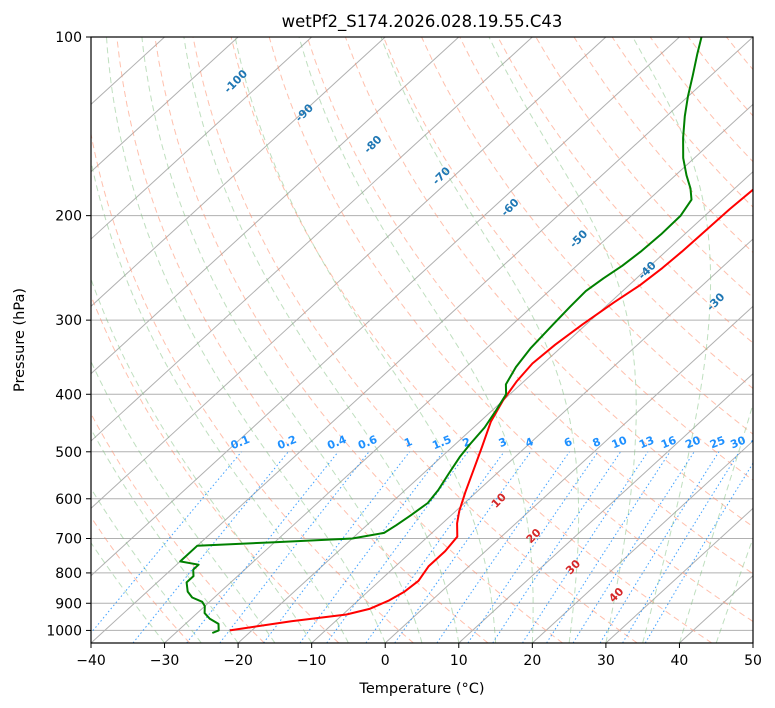 Image resolution: width=775 pixels, height=708 pixels. Describe the element at coordinates (715, 301) in the screenshot. I see `moist-adiabat-label: -30` at that location.